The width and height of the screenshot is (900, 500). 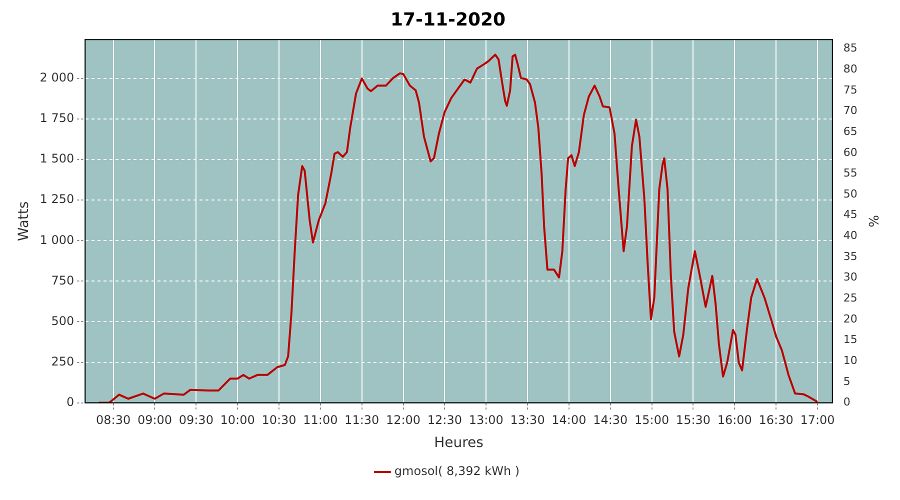 I want to click on y2-tick-label: 85, so click(x=850, y=48).